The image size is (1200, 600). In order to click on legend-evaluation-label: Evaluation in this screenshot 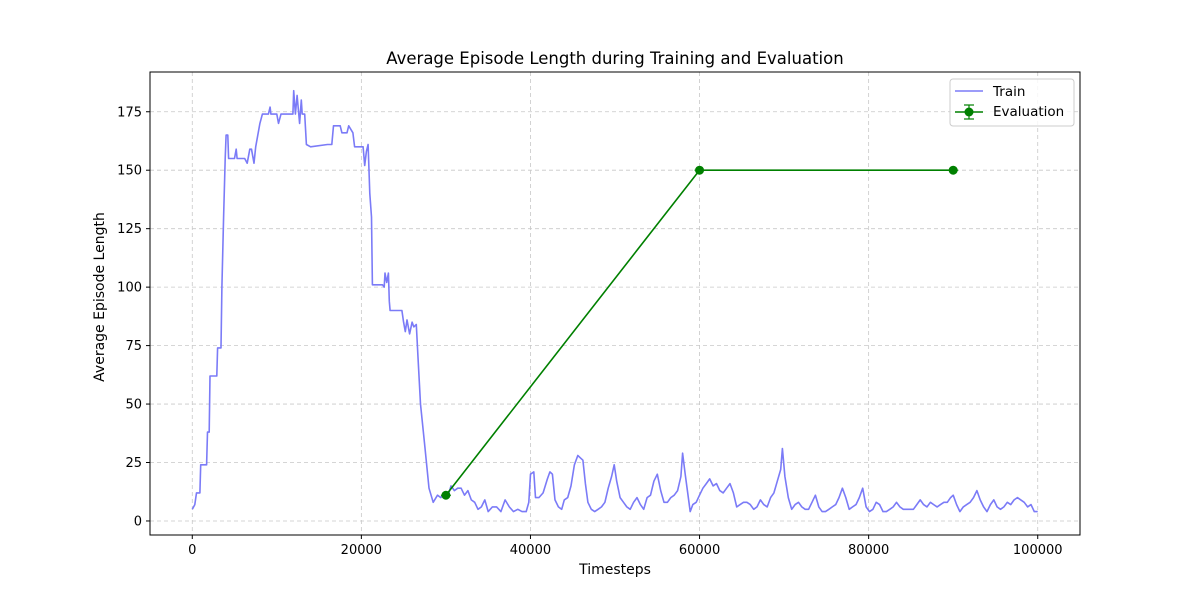, I will do `click(1028, 112)`.